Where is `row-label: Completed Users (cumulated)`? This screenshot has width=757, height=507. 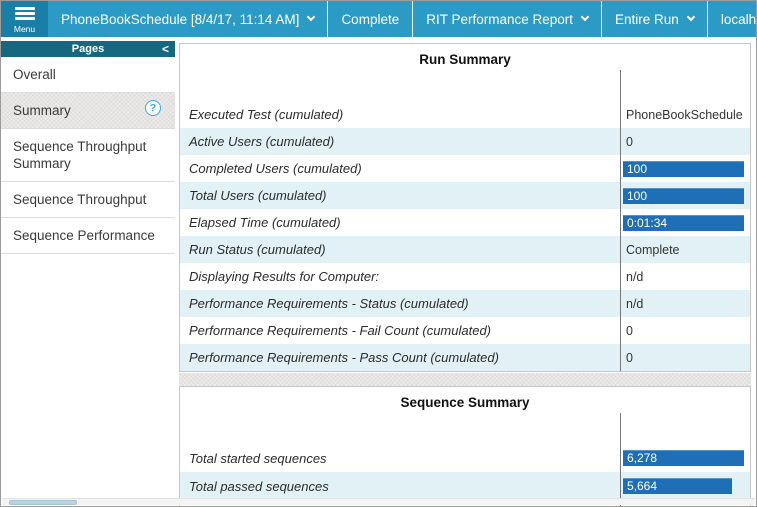
row-label: Completed Users (cumulated) is located at coordinates (275, 168).